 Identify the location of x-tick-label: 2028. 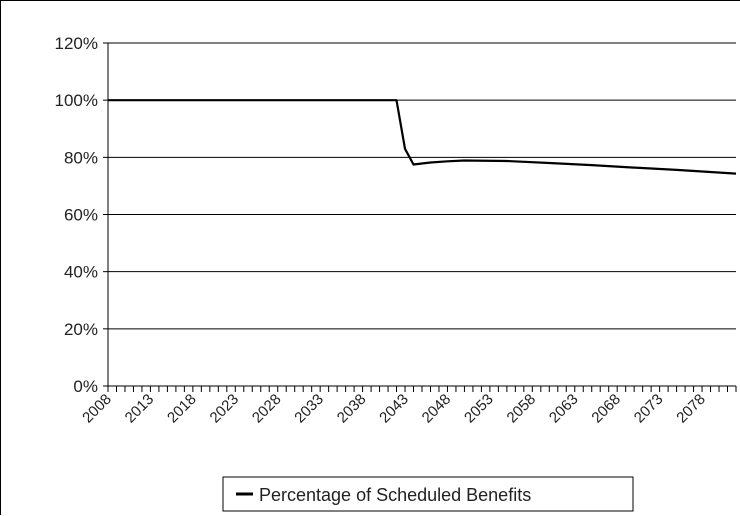
(267, 409).